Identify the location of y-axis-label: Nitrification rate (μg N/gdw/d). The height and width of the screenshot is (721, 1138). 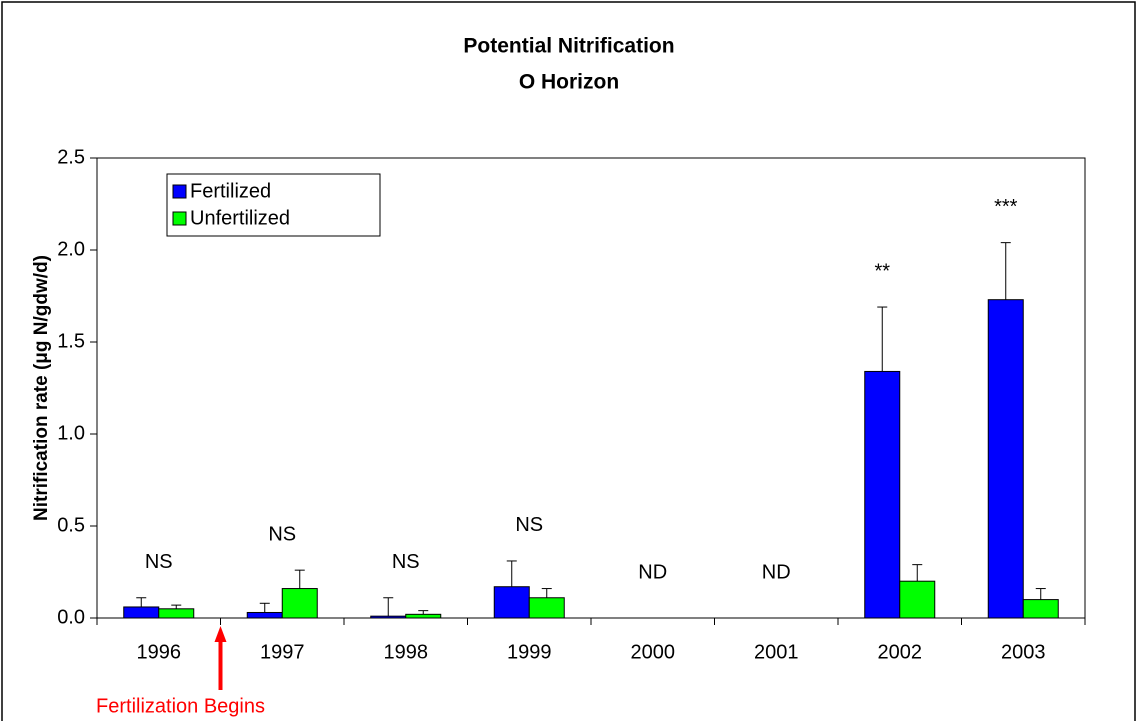
(41, 388).